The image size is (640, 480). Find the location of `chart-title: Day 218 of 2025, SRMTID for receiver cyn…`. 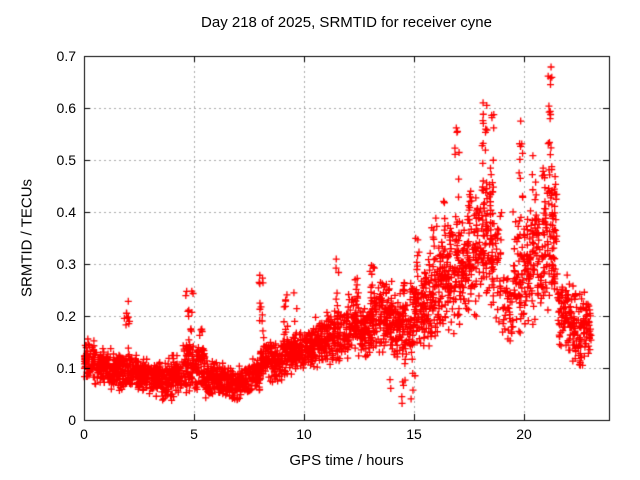

chart-title: Day 218 of 2025, SRMTID for receiver cyn… is located at coordinates (346, 22).